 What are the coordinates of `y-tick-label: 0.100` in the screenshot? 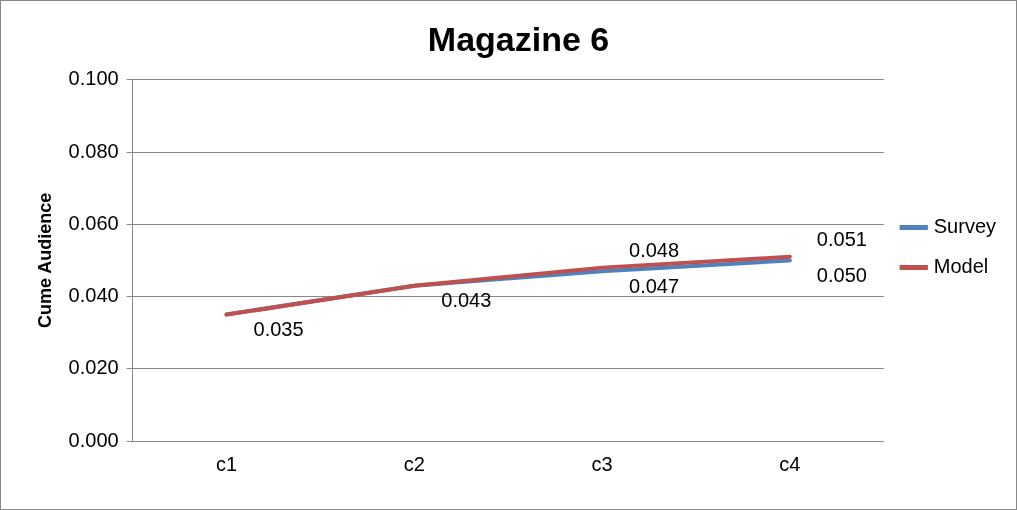 It's located at (93, 78).